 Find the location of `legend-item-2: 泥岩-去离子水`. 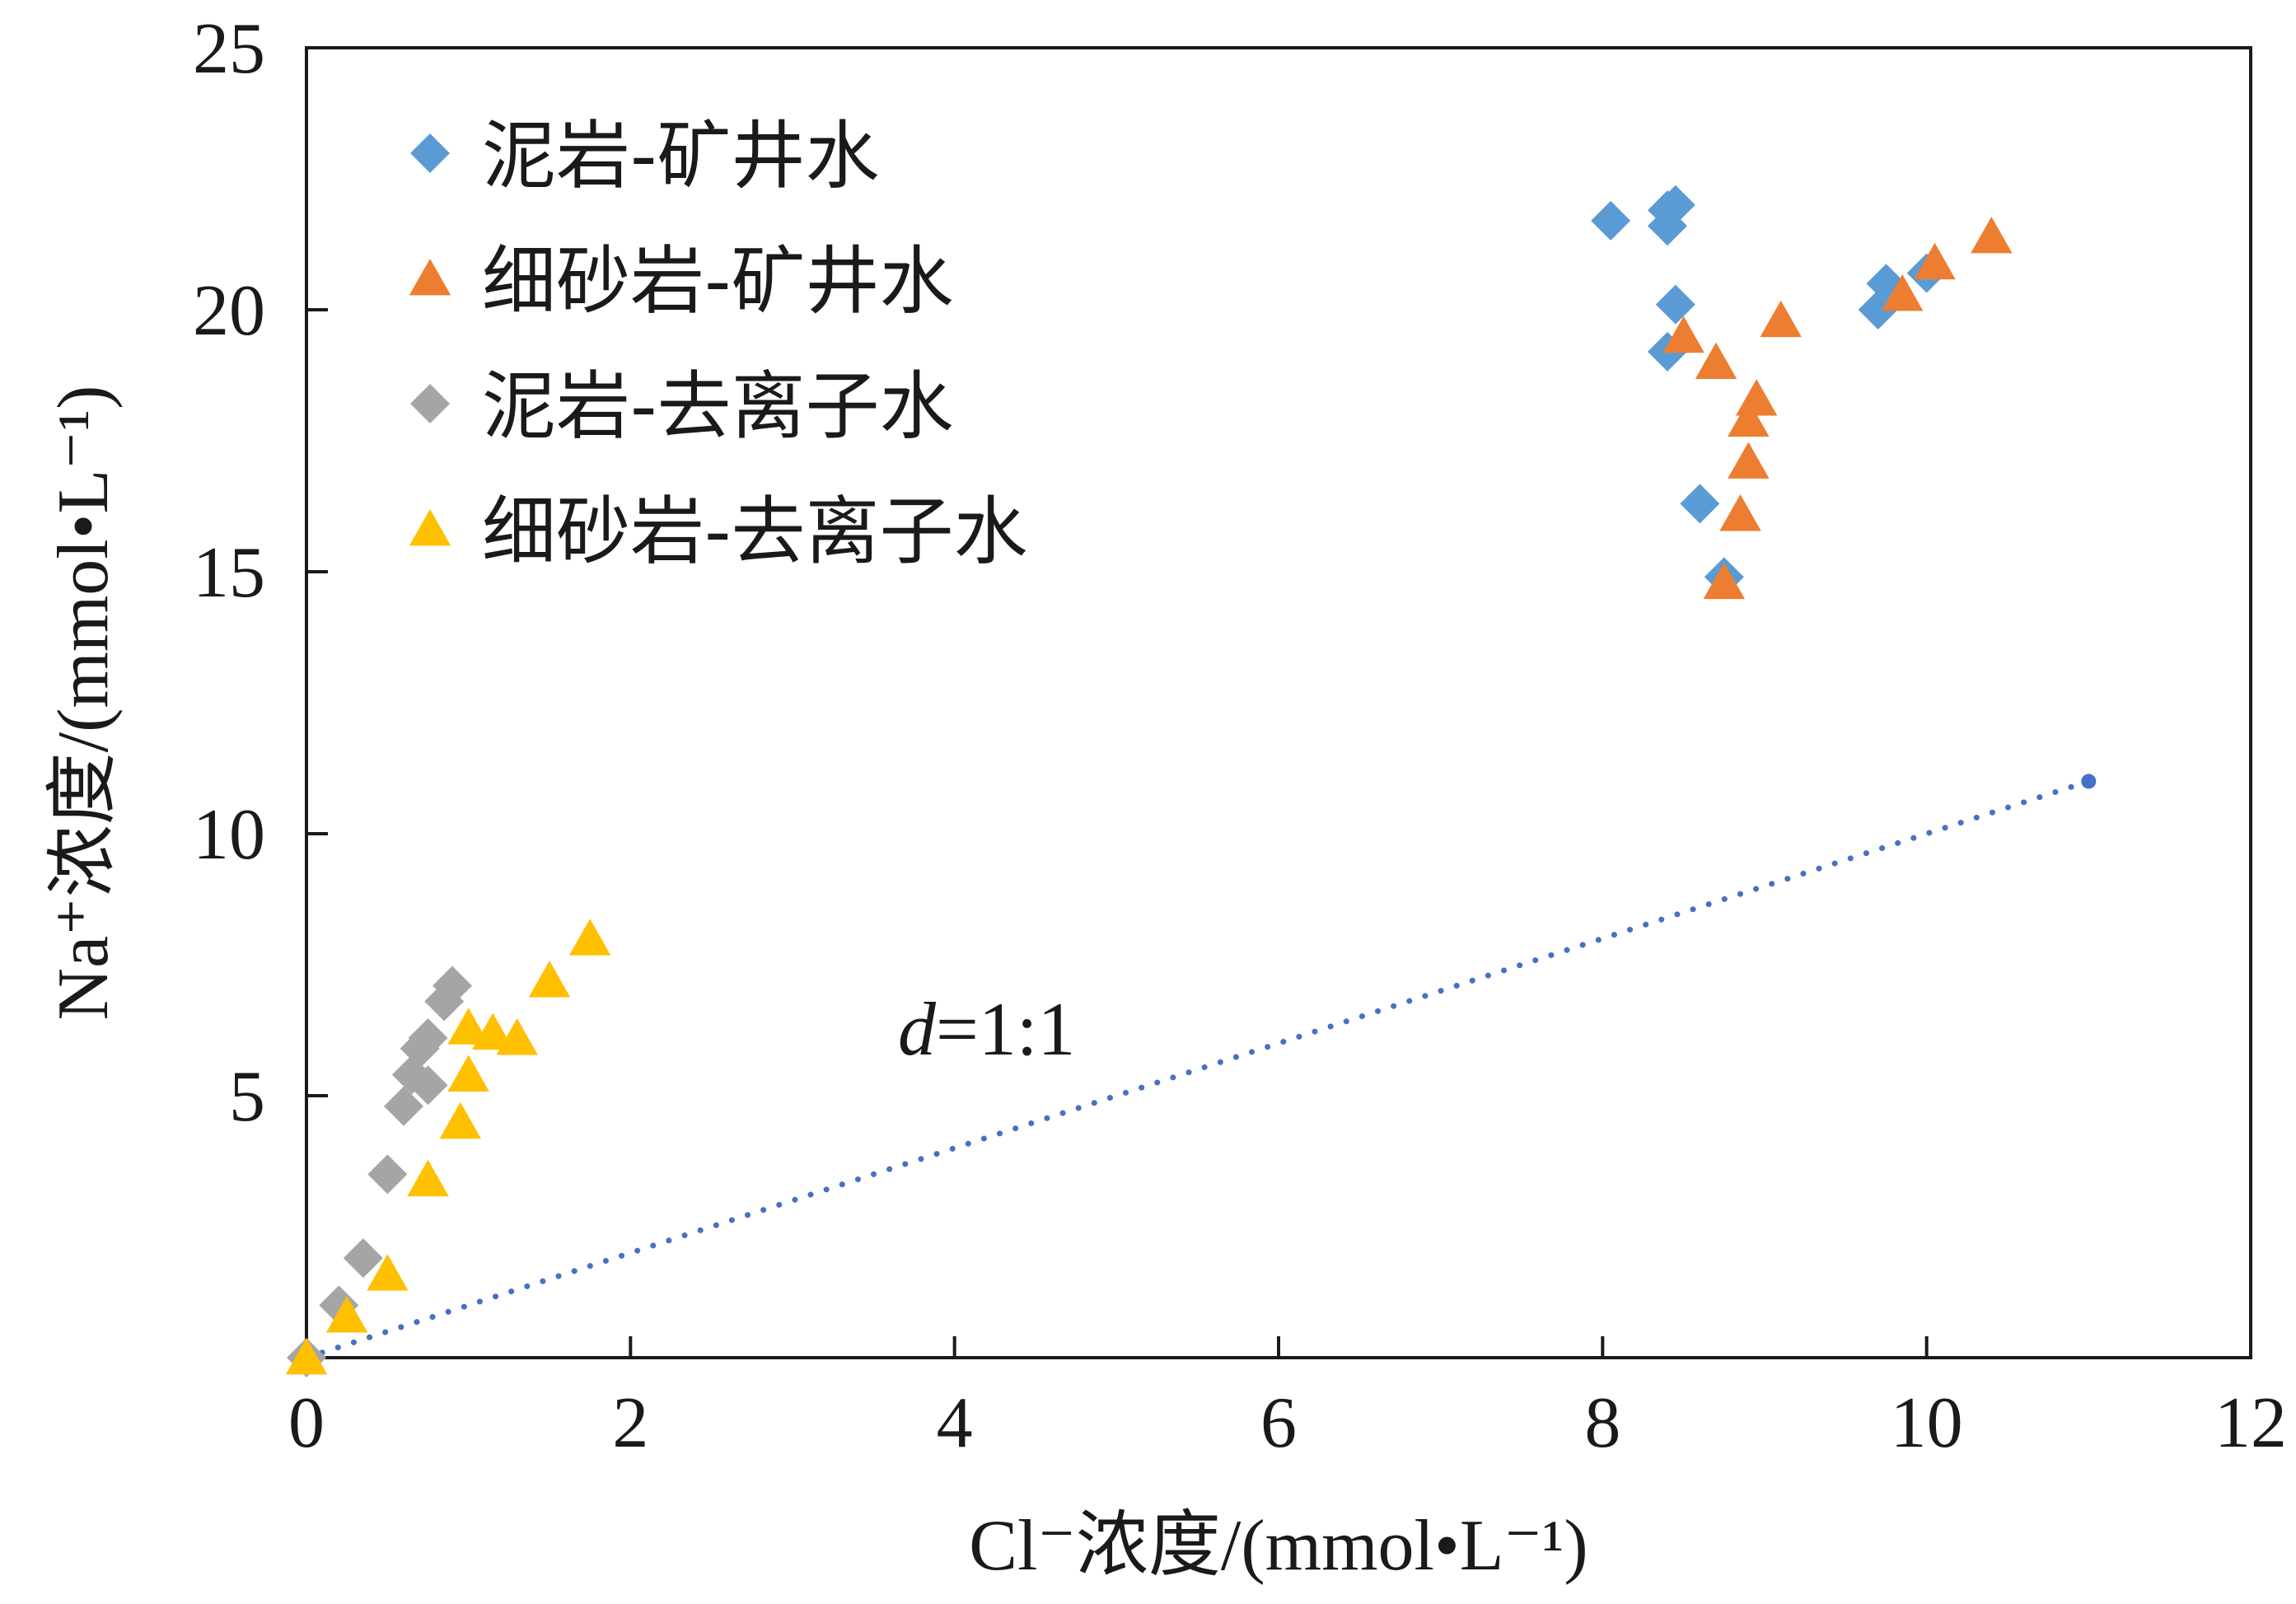

legend-item-2: 泥岩-去离子水 is located at coordinates (681, 406).